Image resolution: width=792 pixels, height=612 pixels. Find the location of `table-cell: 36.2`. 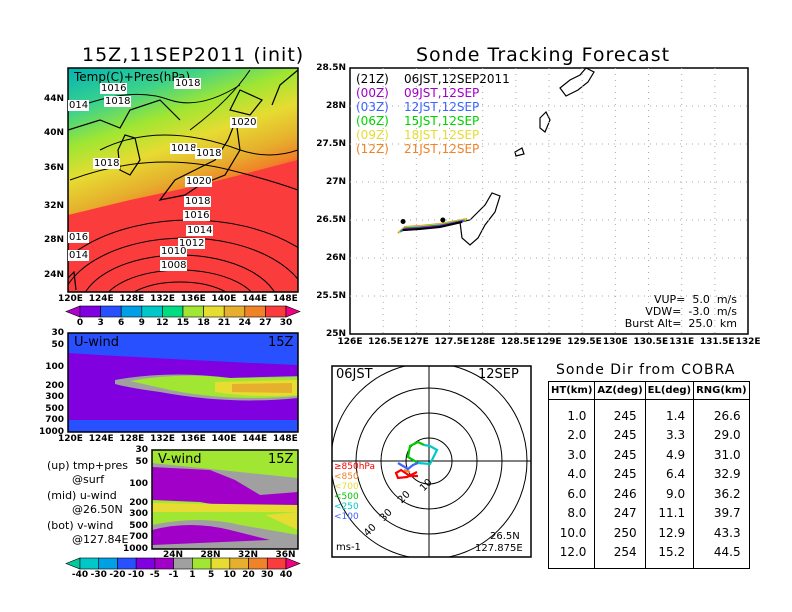

table-cell: 36.2 is located at coordinates (721, 494).